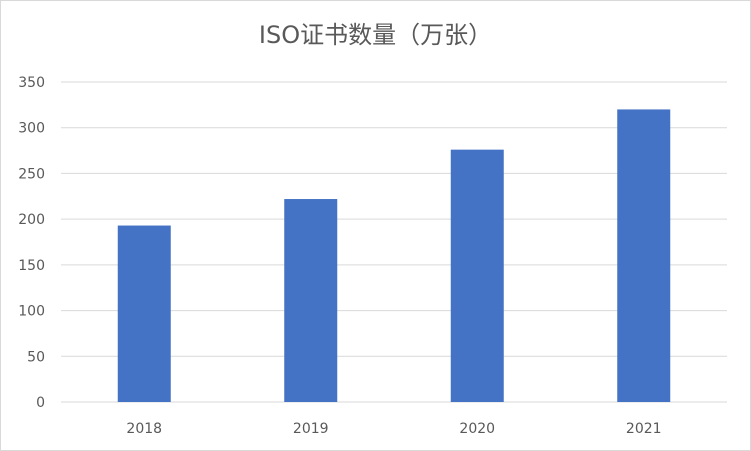 This screenshot has width=751, height=451. What do you see at coordinates (144, 313) in the screenshot?
I see `bar-2018` at bounding box center [144, 313].